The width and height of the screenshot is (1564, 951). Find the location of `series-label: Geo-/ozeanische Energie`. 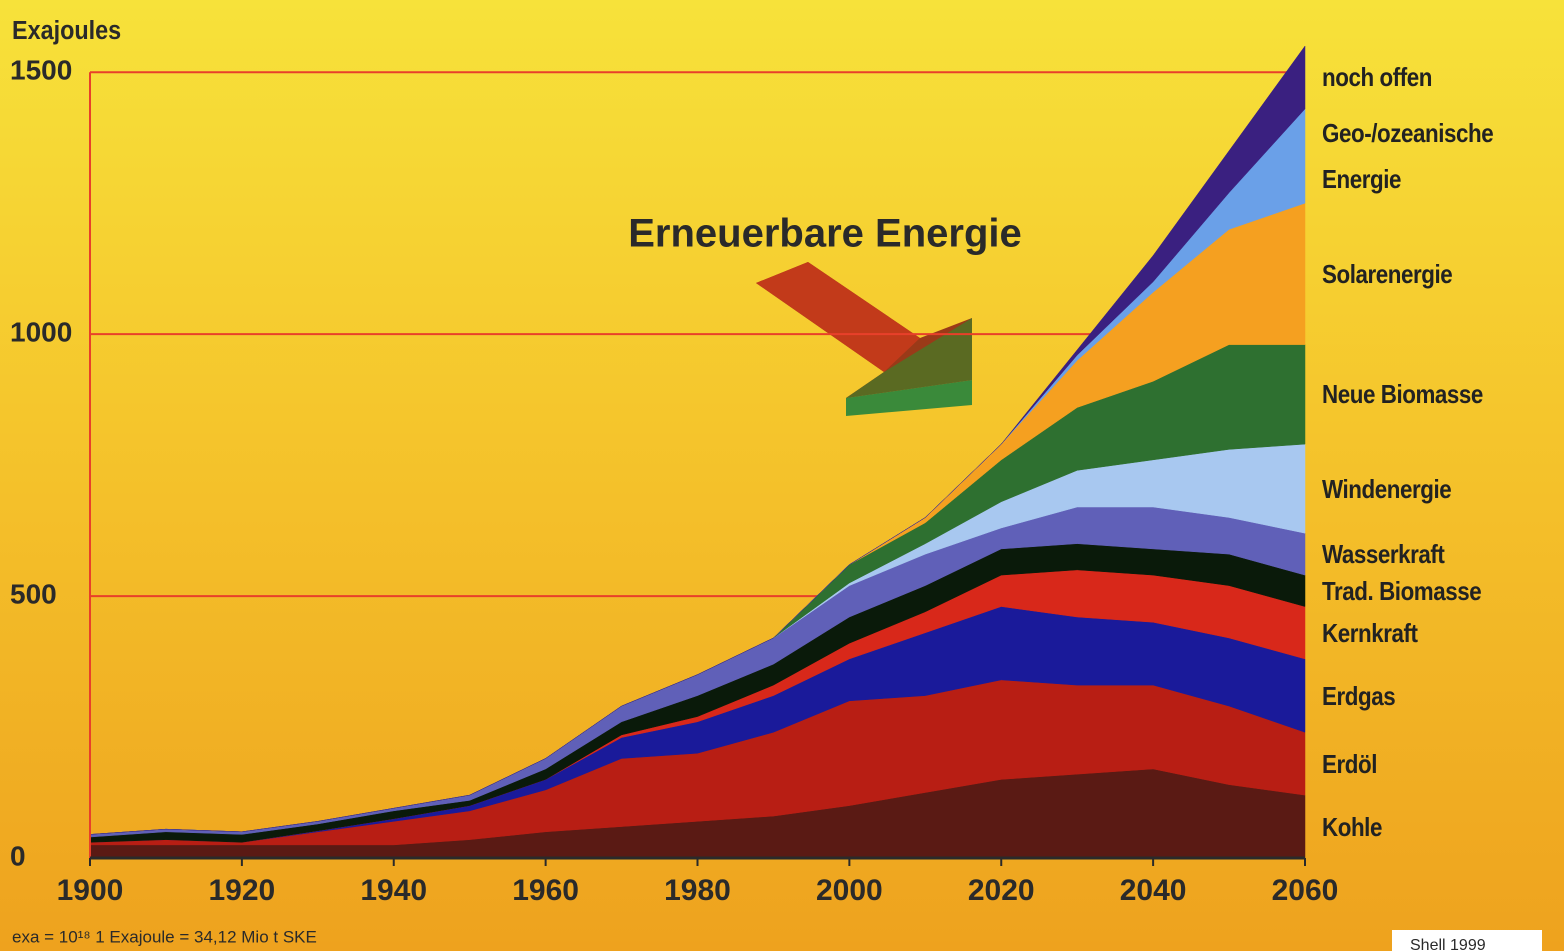

series-label: Geo-/ozeanische Energie is located at coordinates (1408, 156).